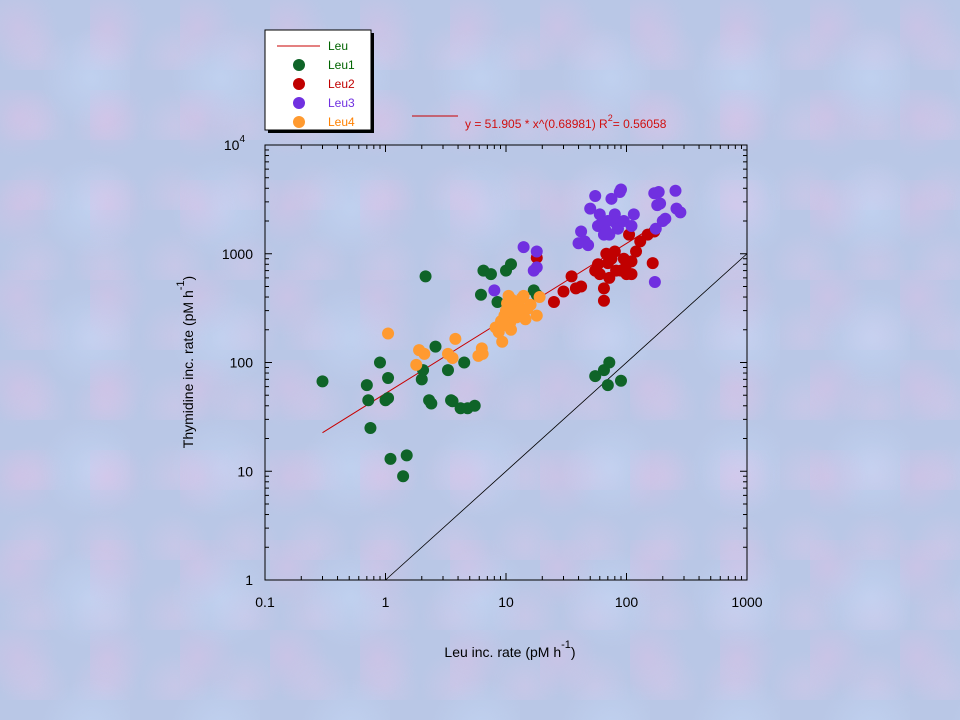 The height and width of the screenshot is (720, 960). What do you see at coordinates (245, 471) in the screenshot?
I see `y-tick-label: 10` at bounding box center [245, 471].